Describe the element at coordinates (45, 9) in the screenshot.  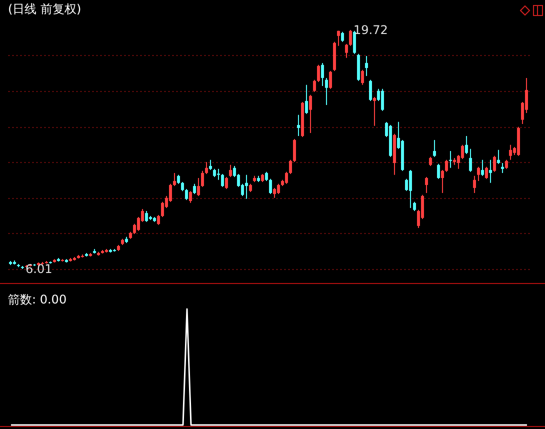
I see `chart-title: (日线 前复权)` at that location.